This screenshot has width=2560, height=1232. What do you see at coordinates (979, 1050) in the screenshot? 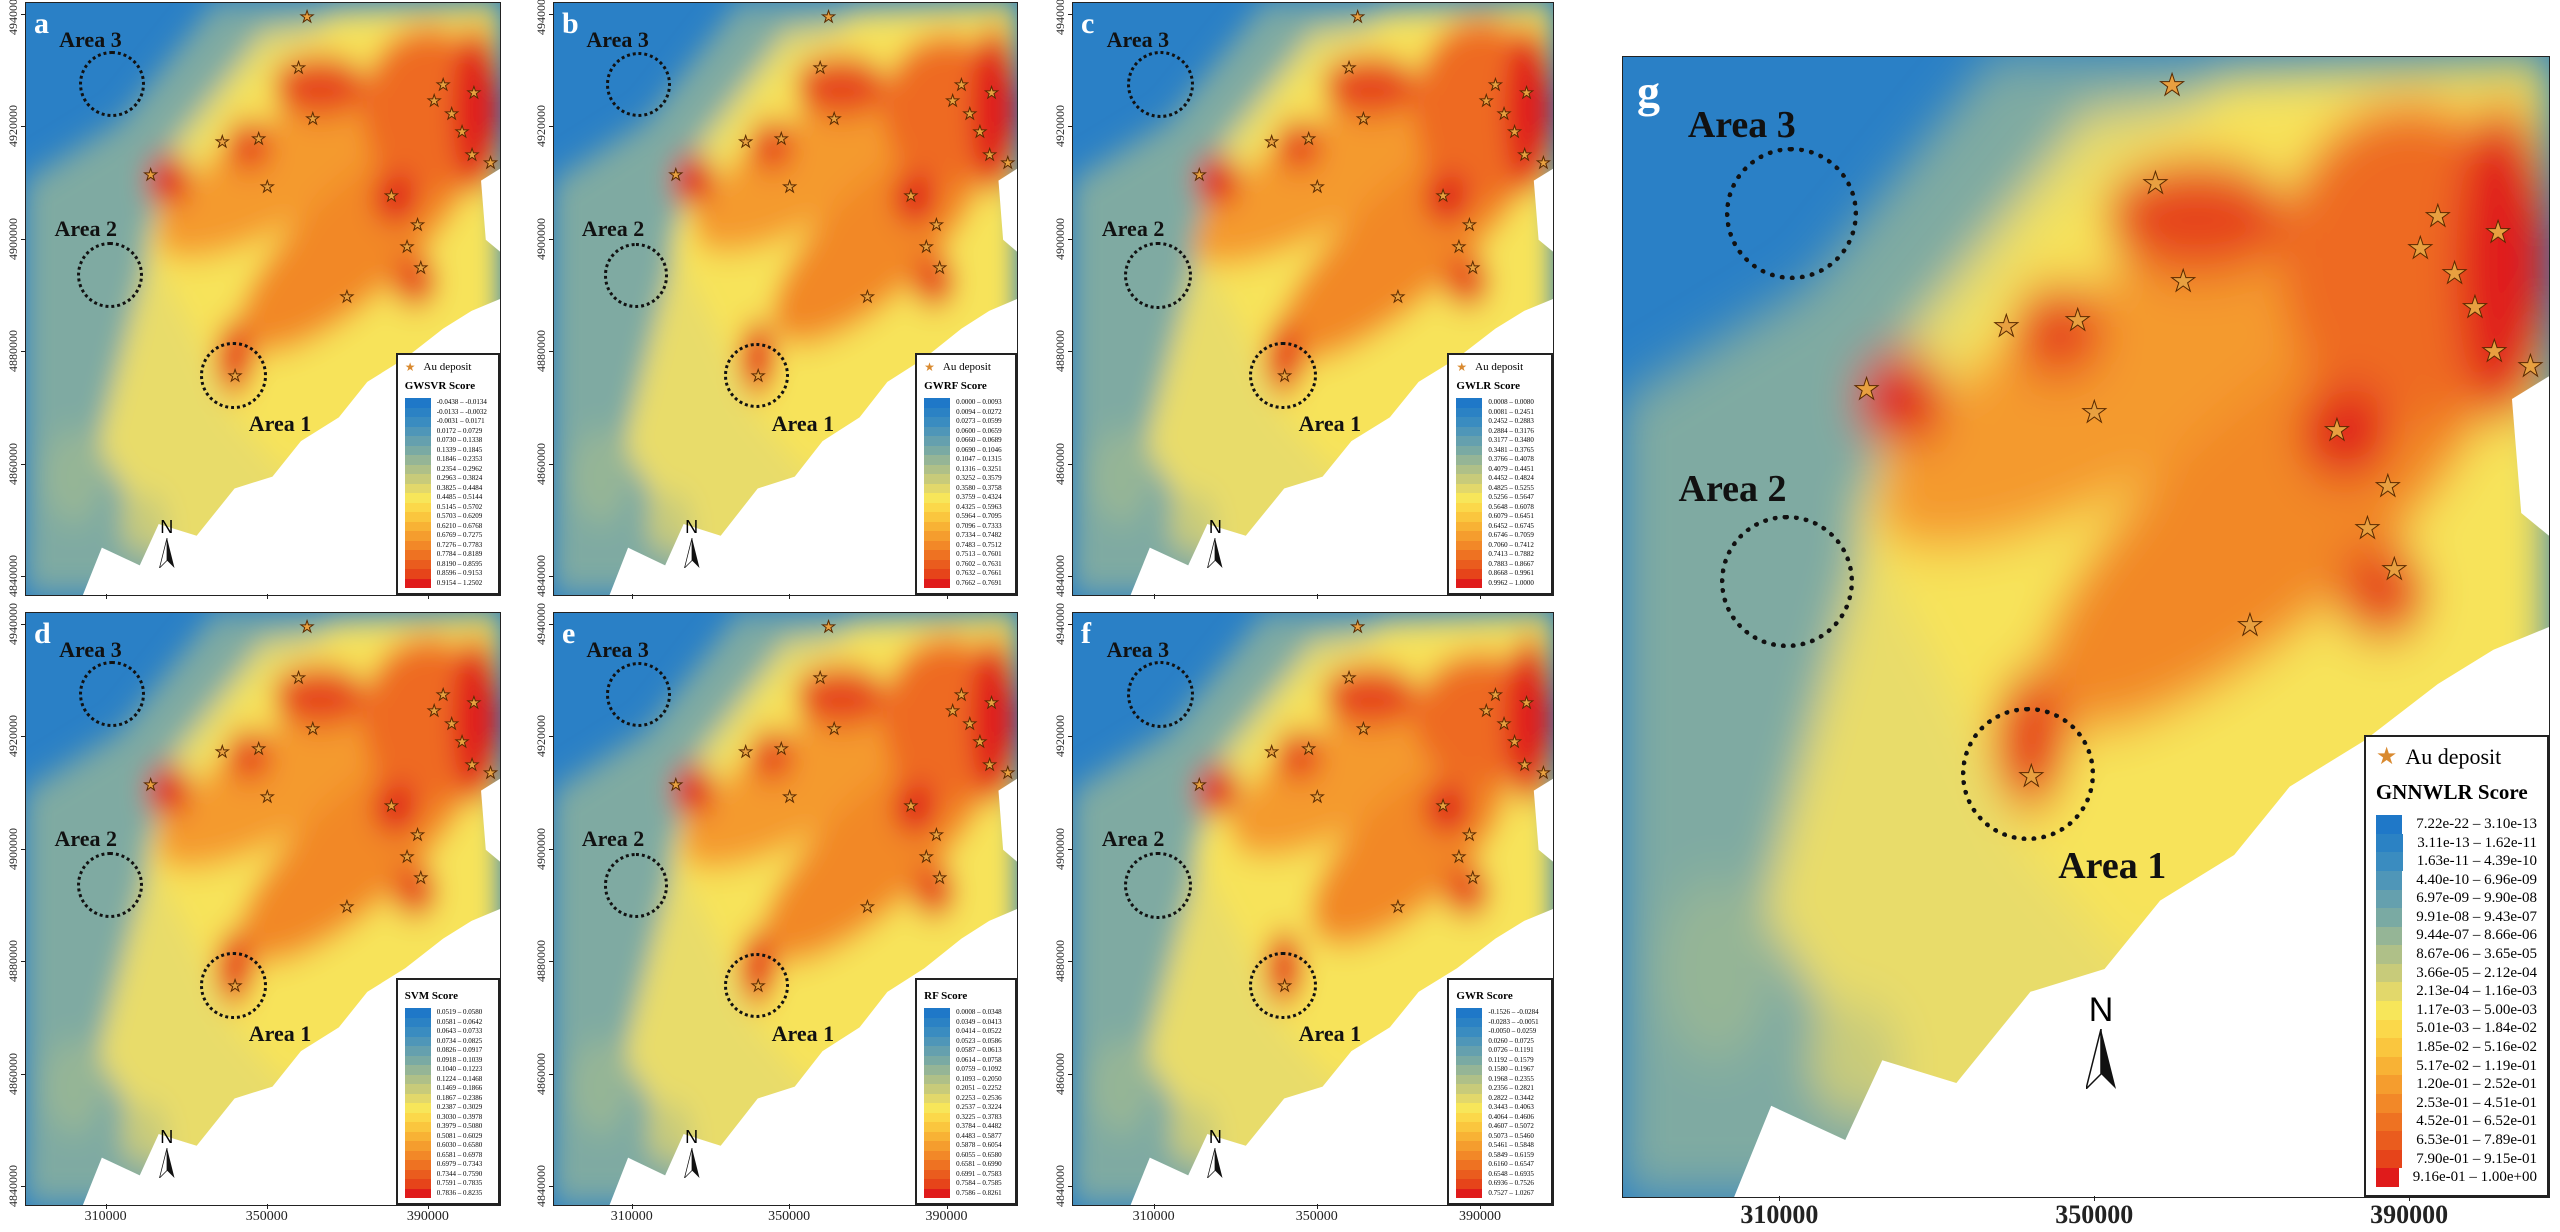
I see `legend-range: 0.0587 – 0.0613` at bounding box center [979, 1050].